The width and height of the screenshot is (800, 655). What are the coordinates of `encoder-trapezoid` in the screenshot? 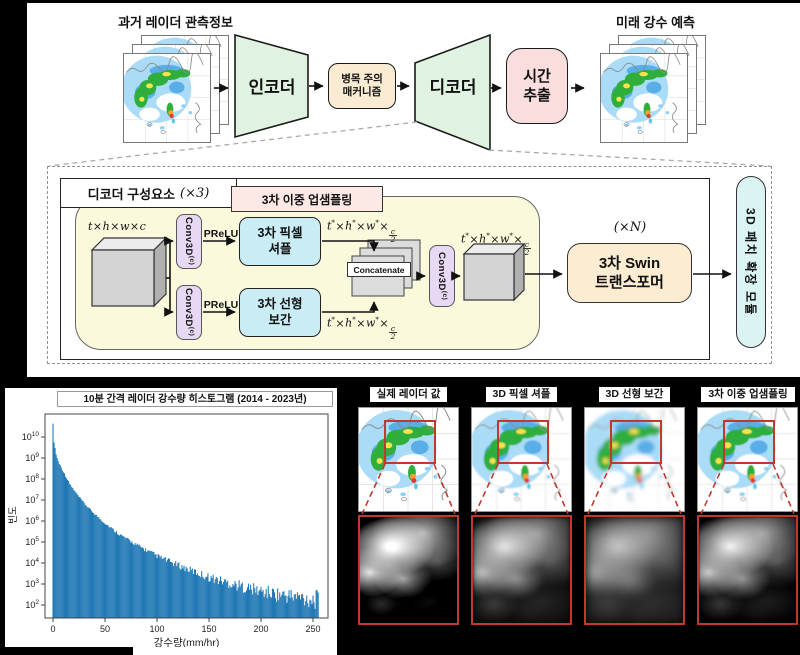 It's located at (271, 86).